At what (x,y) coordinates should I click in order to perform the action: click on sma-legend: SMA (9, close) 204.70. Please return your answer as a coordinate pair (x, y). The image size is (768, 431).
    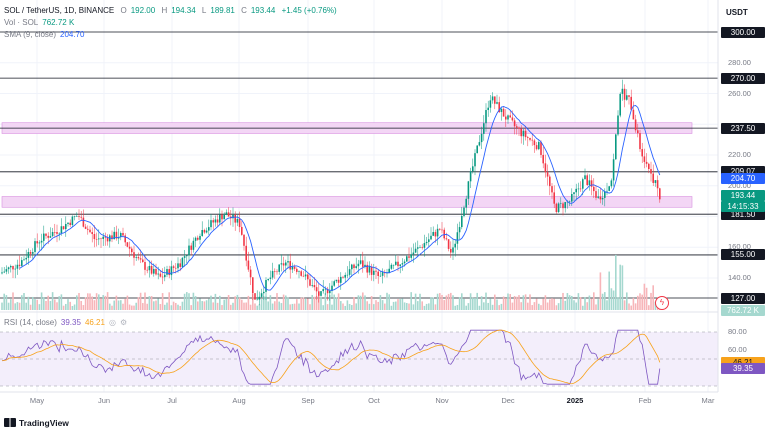
    Looking at the image, I should click on (46, 34).